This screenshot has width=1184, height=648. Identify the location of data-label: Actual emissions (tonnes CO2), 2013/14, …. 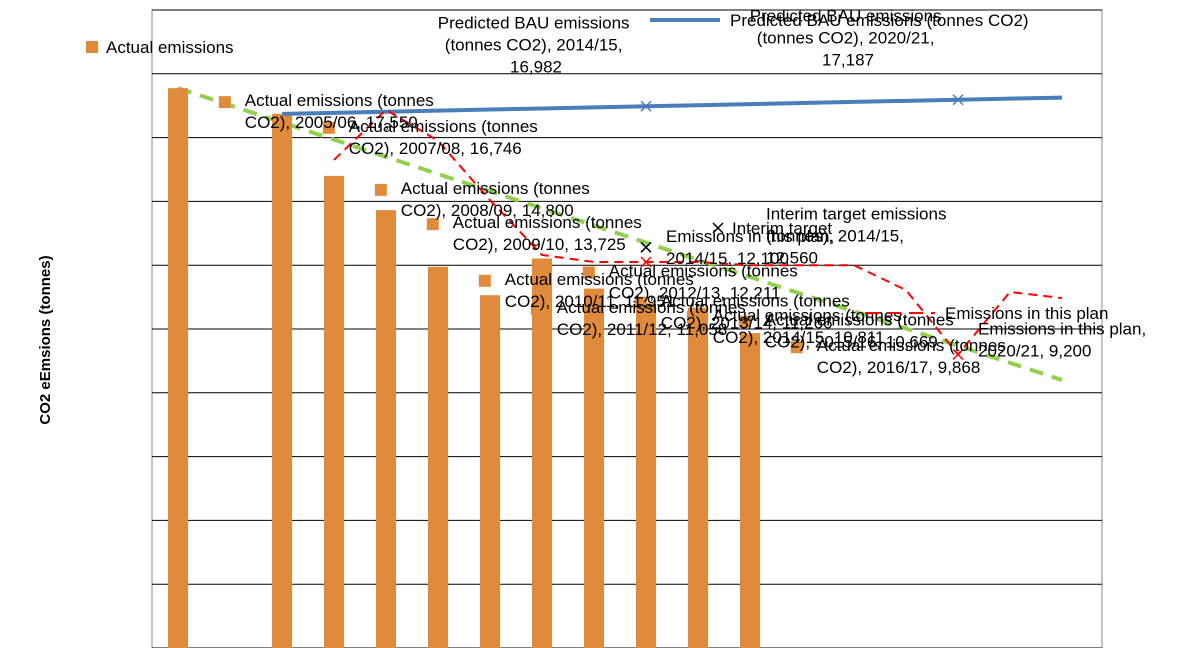
(758, 312).